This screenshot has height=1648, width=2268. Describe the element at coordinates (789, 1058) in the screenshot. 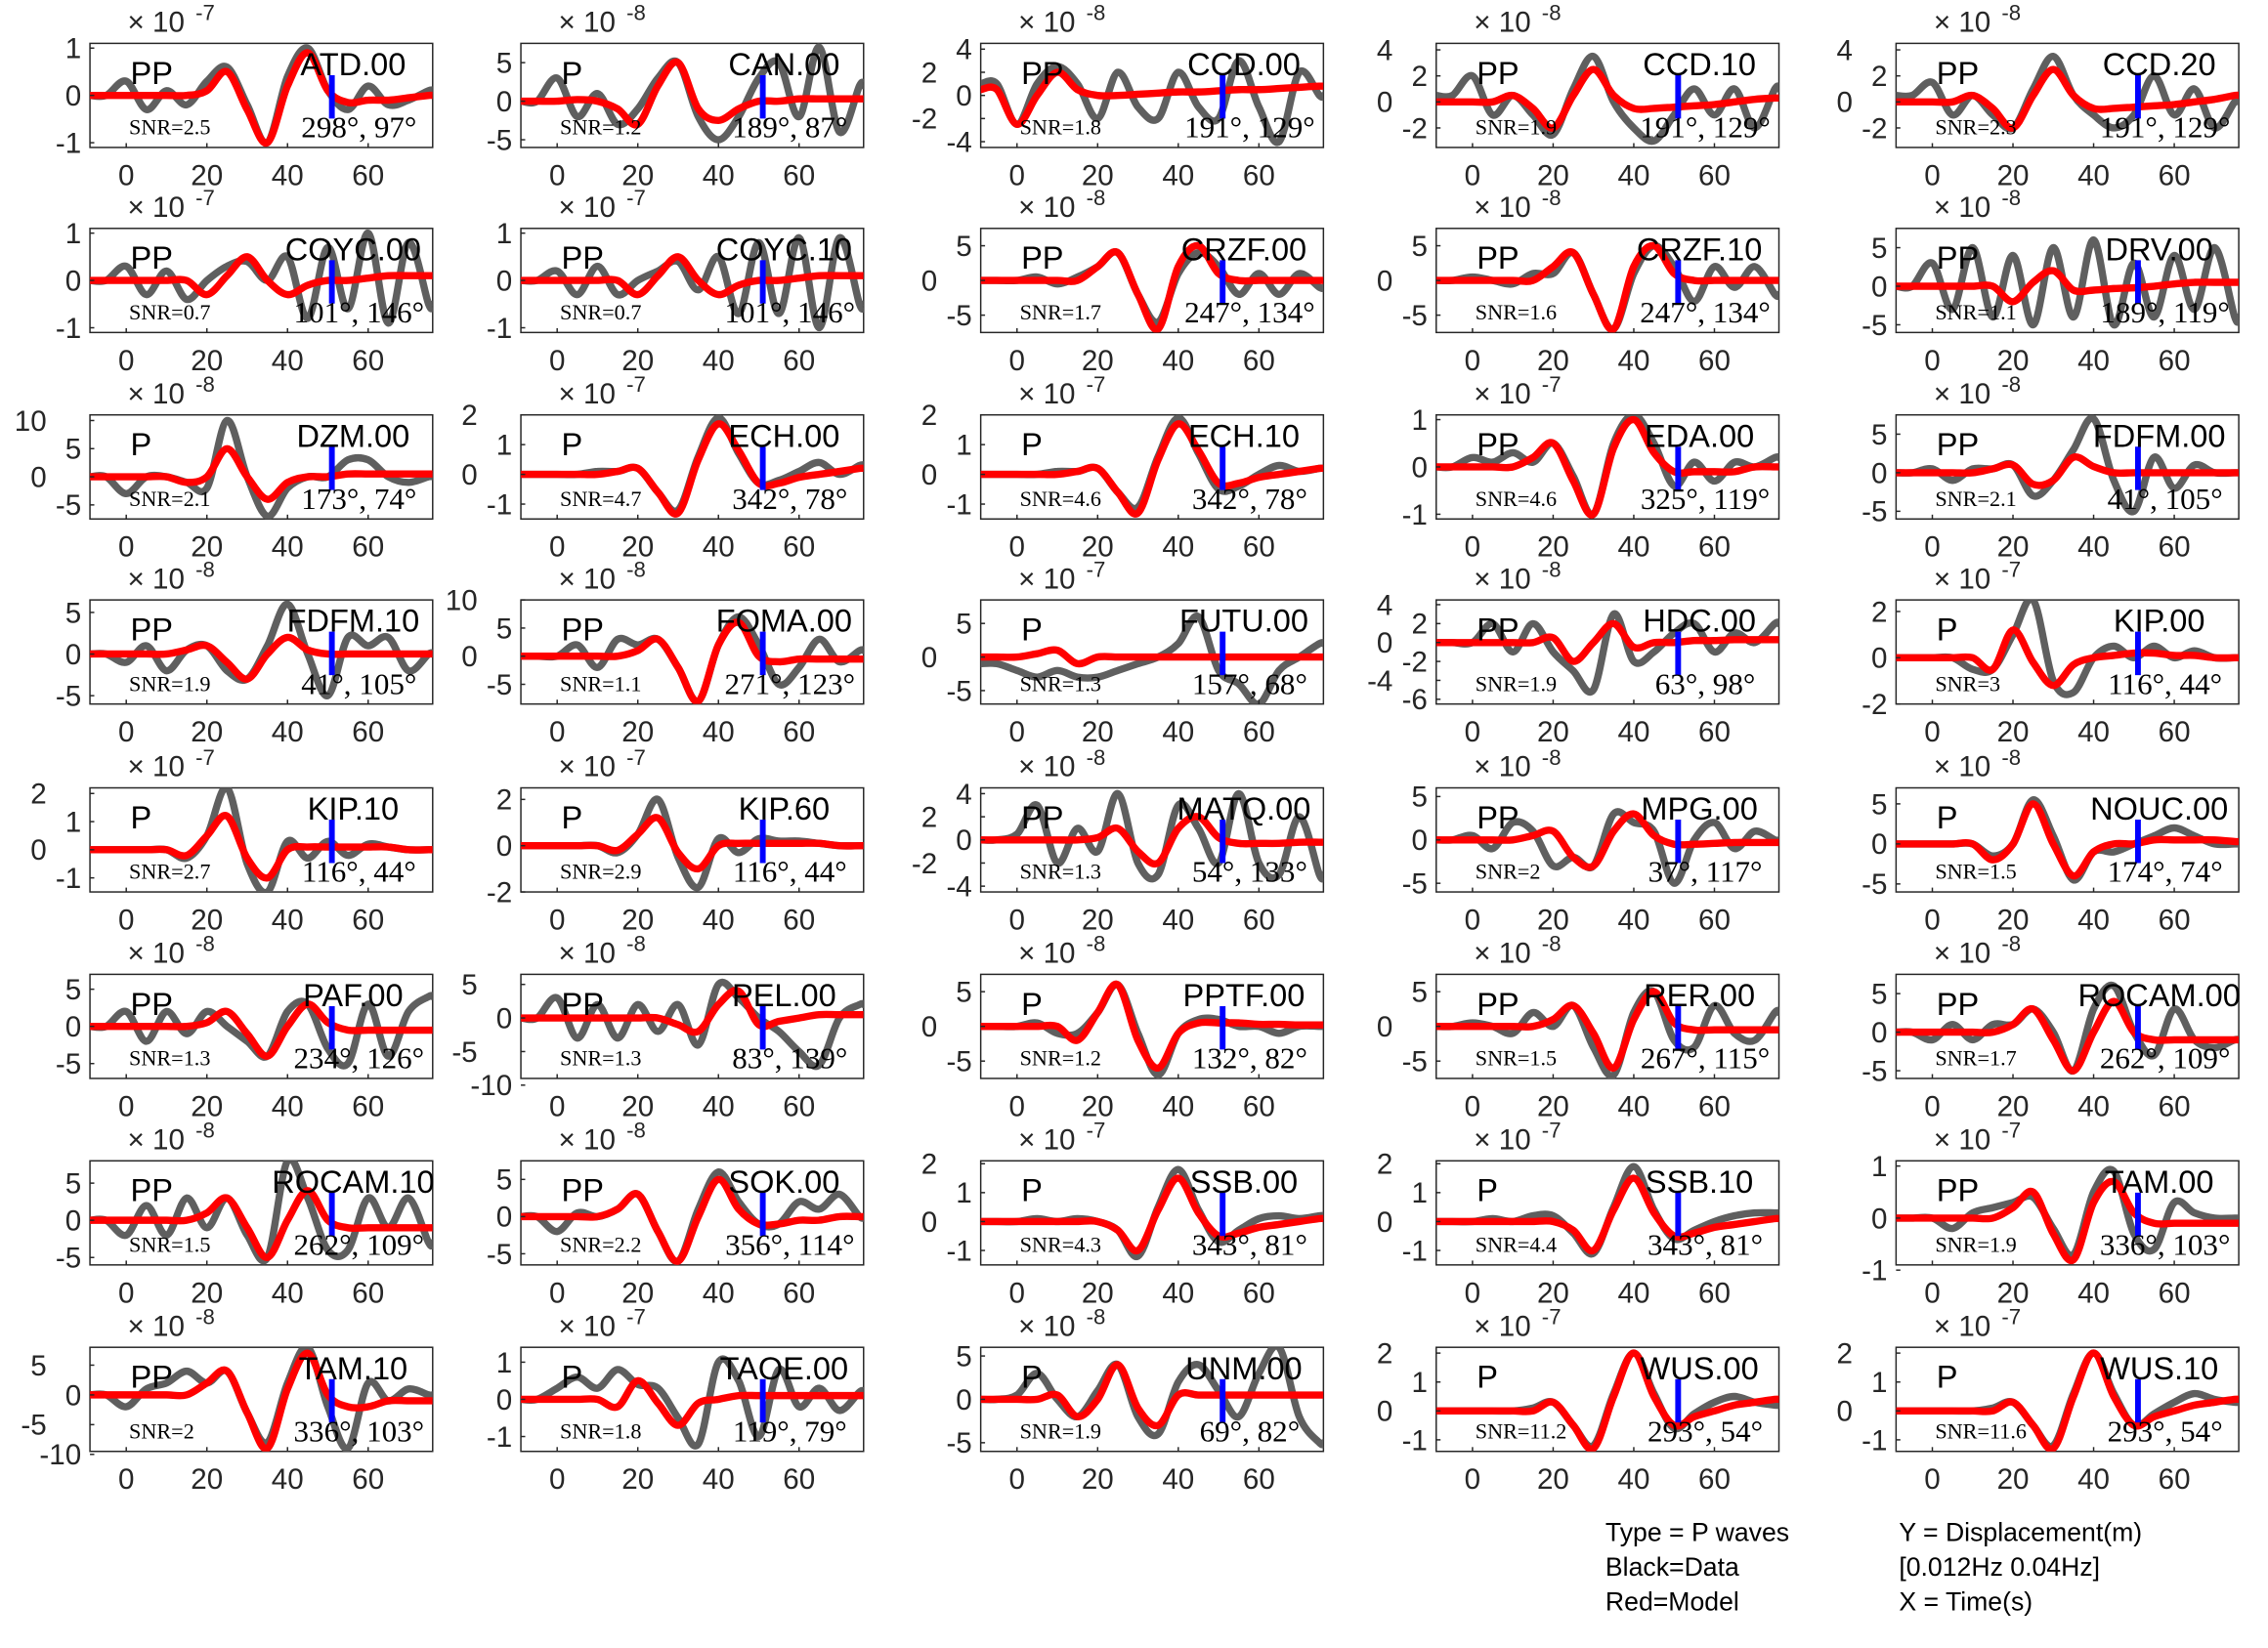

I see `azimuth-label: 83°, 139°` at that location.